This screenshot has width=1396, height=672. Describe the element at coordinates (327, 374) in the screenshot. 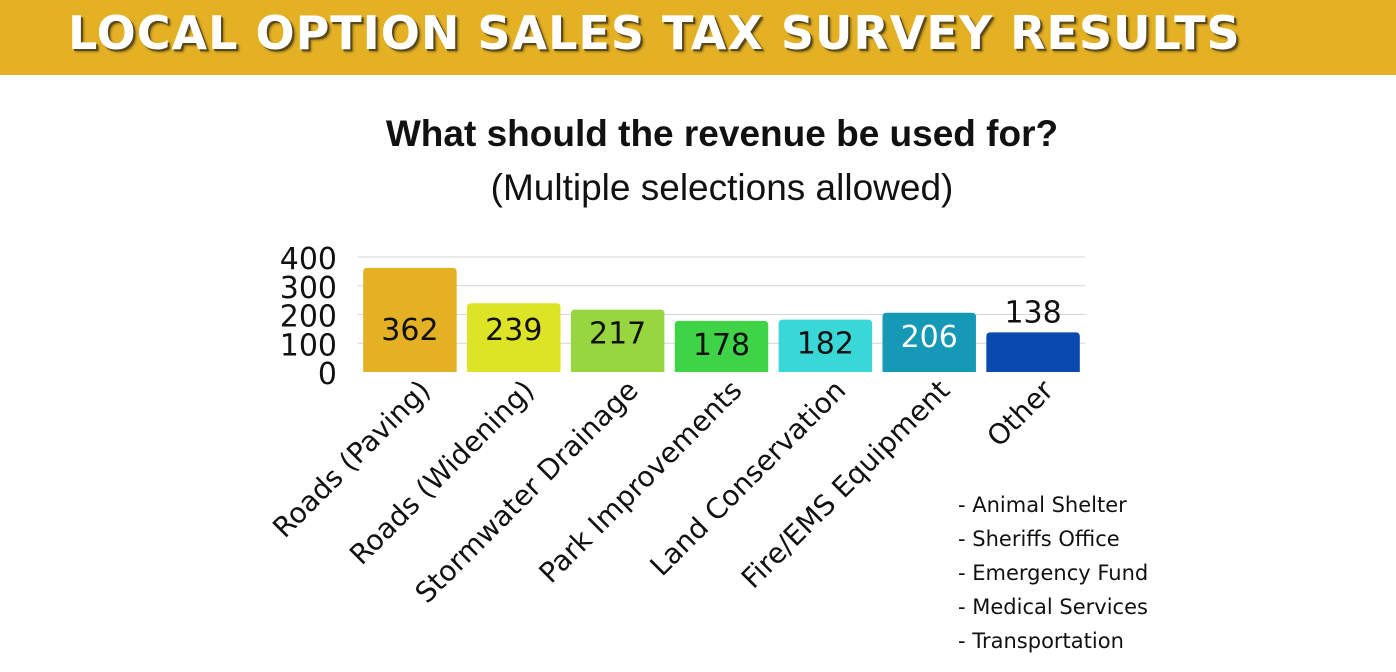

I see `y-tick-label: 0` at that location.